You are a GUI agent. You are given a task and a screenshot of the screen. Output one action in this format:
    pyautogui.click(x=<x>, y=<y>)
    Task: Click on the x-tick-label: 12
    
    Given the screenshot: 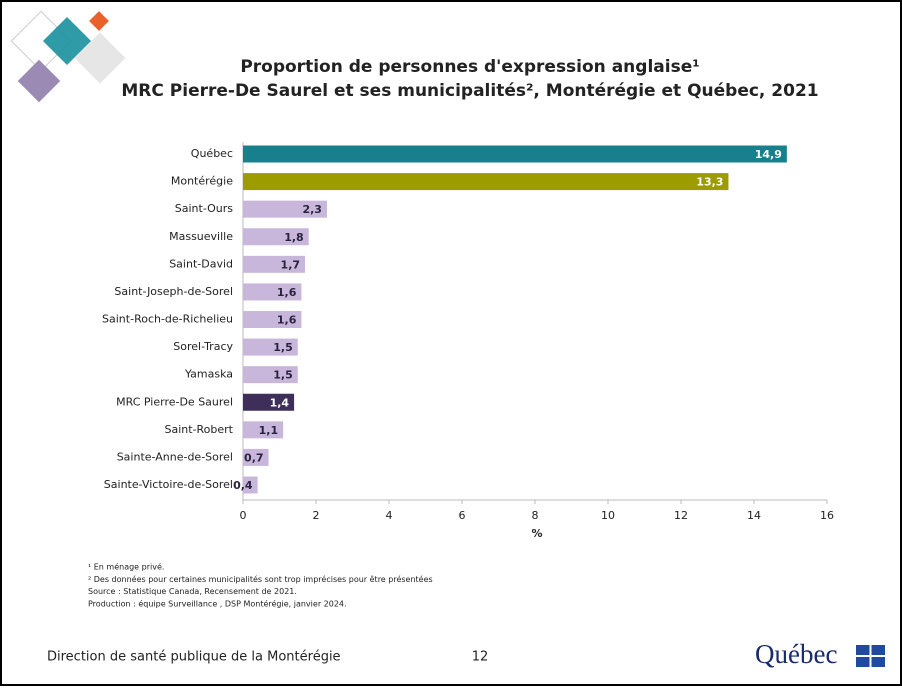 What is the action you would take?
    pyautogui.click(x=681, y=515)
    